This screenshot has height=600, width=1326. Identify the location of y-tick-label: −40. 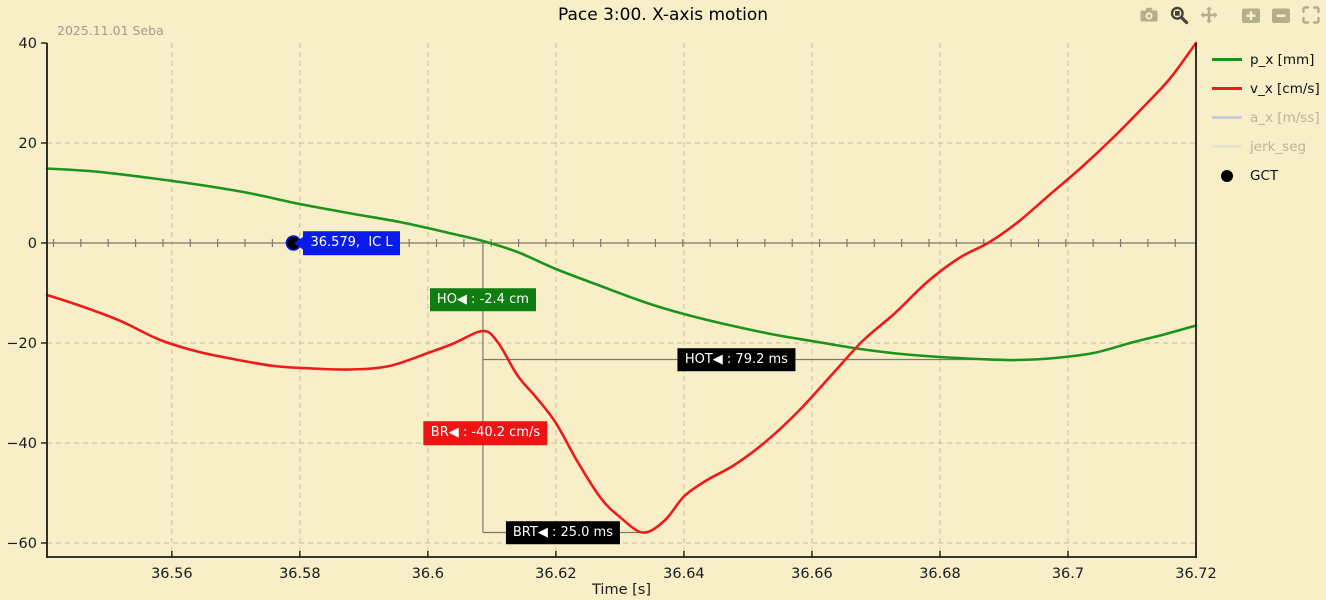
(21, 444).